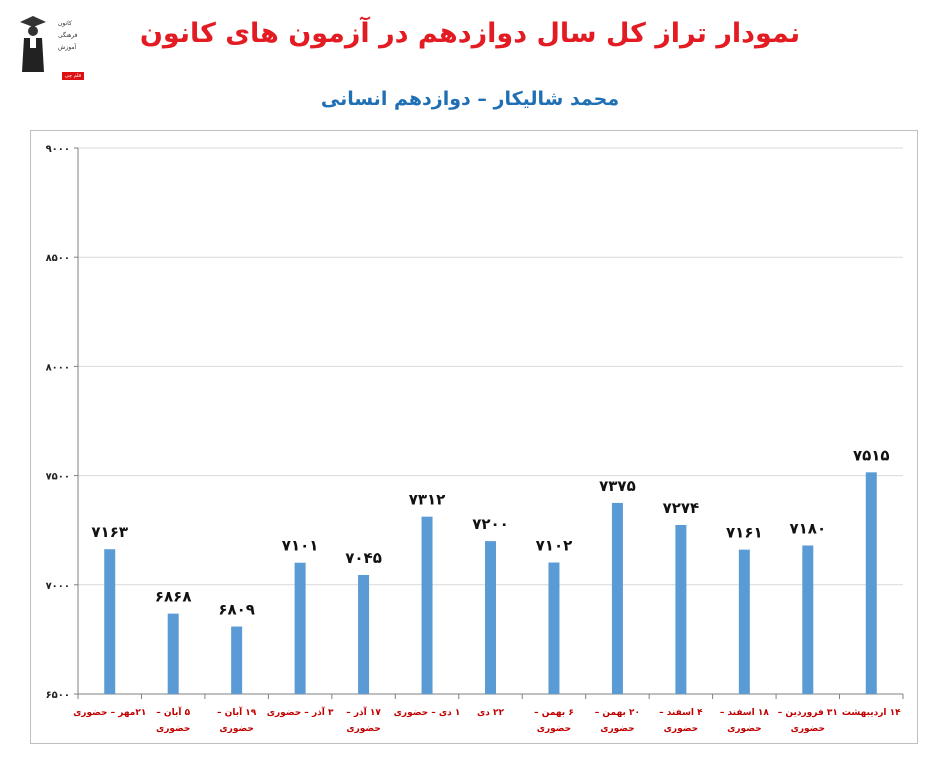 The image size is (940, 768). What do you see at coordinates (68, 35) in the screenshot?
I see `logo-line-2: فرهنگی` at bounding box center [68, 35].